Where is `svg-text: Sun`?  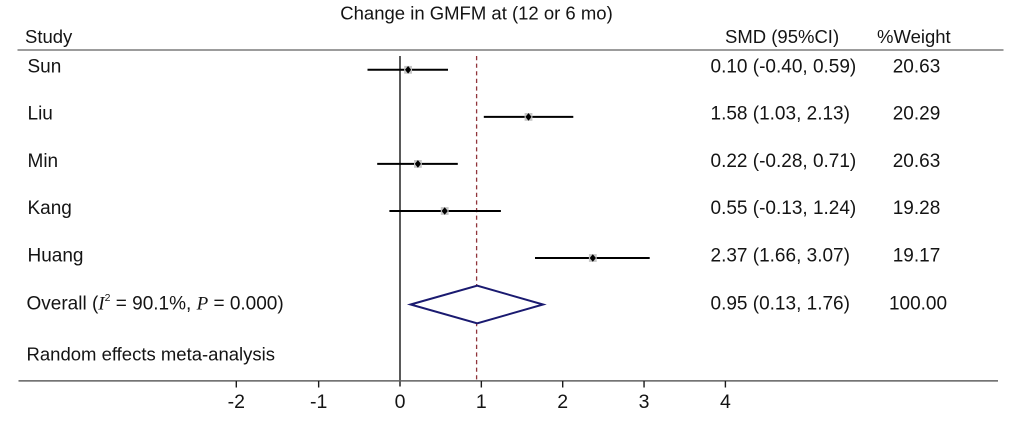 svg-text: Sun is located at coordinates (45, 67).